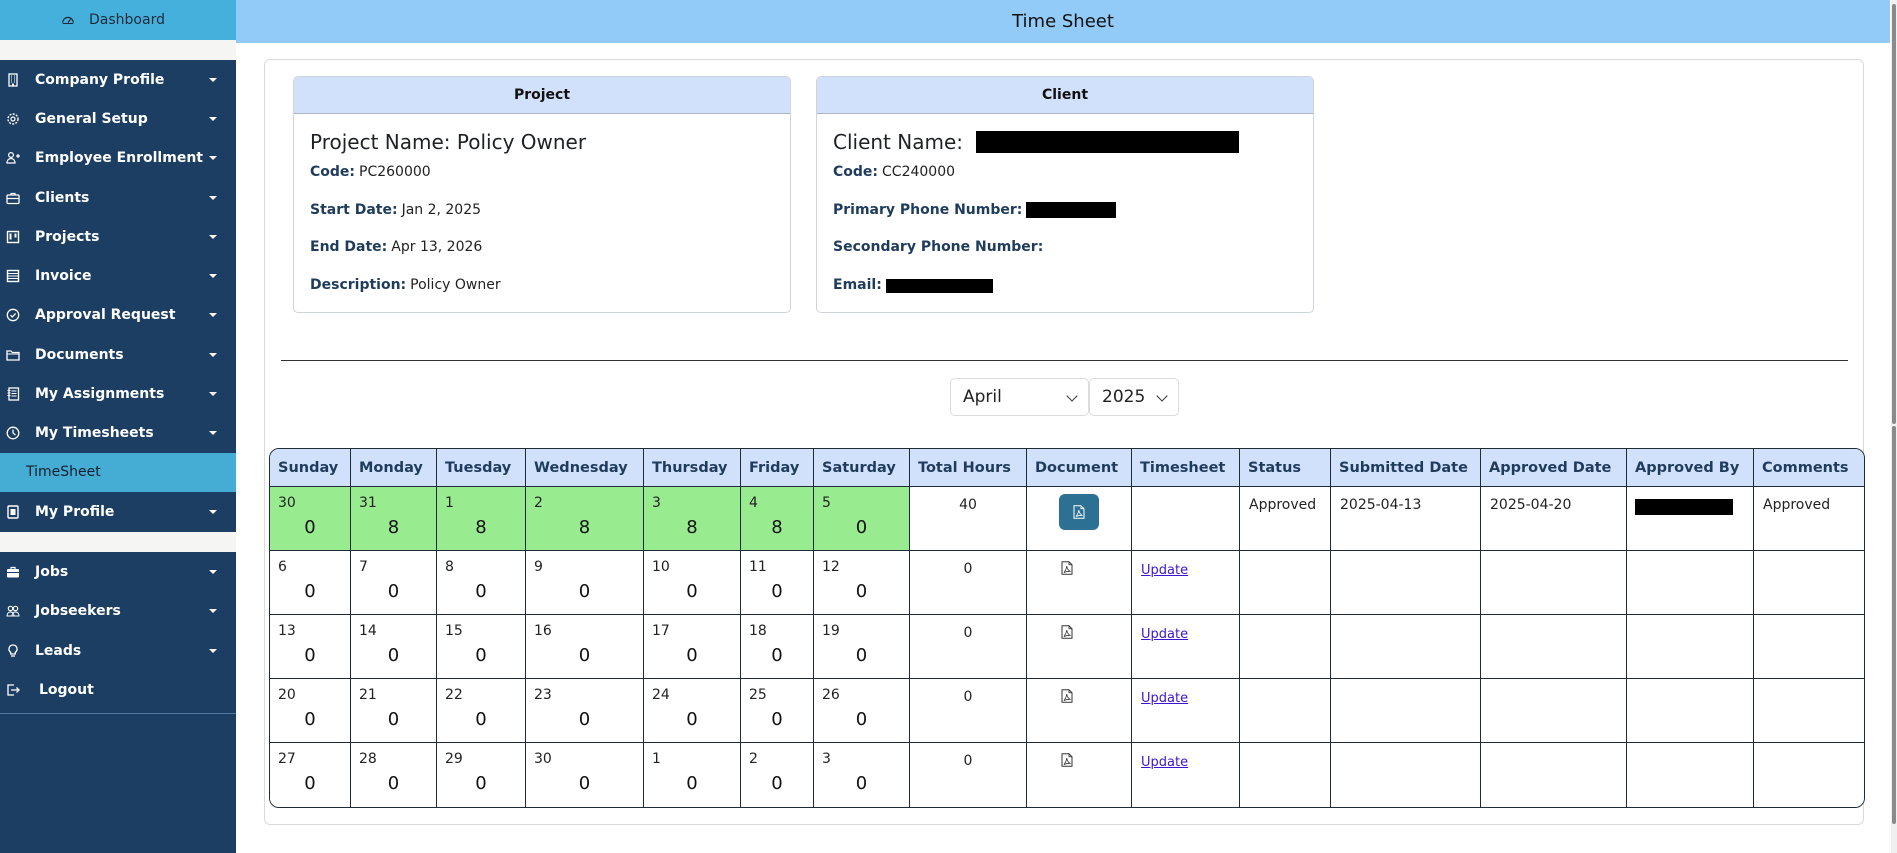 This screenshot has height=853, width=1897. Describe the element at coordinates (118, 689) in the screenshot. I see `sidebar-item-logout: Logout` at that location.